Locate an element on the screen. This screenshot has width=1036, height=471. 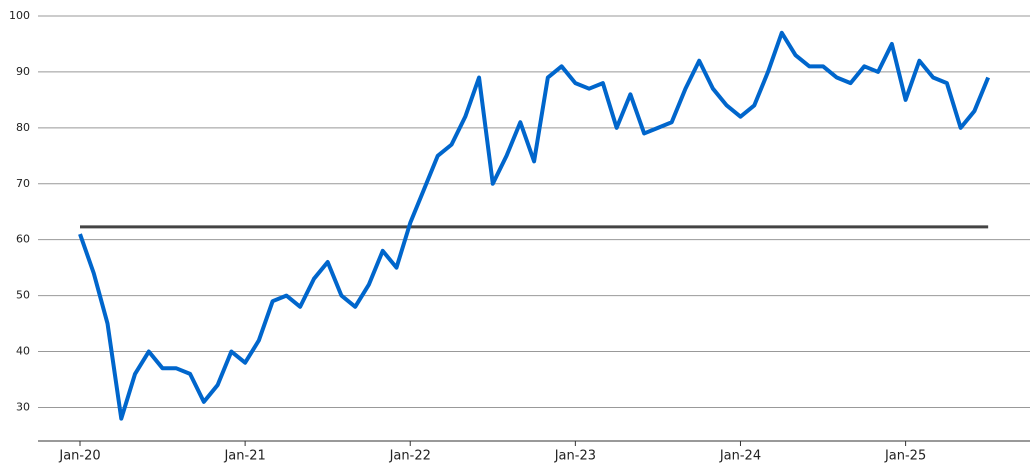
y-tick-label: 90 is located at coordinates (23, 71).